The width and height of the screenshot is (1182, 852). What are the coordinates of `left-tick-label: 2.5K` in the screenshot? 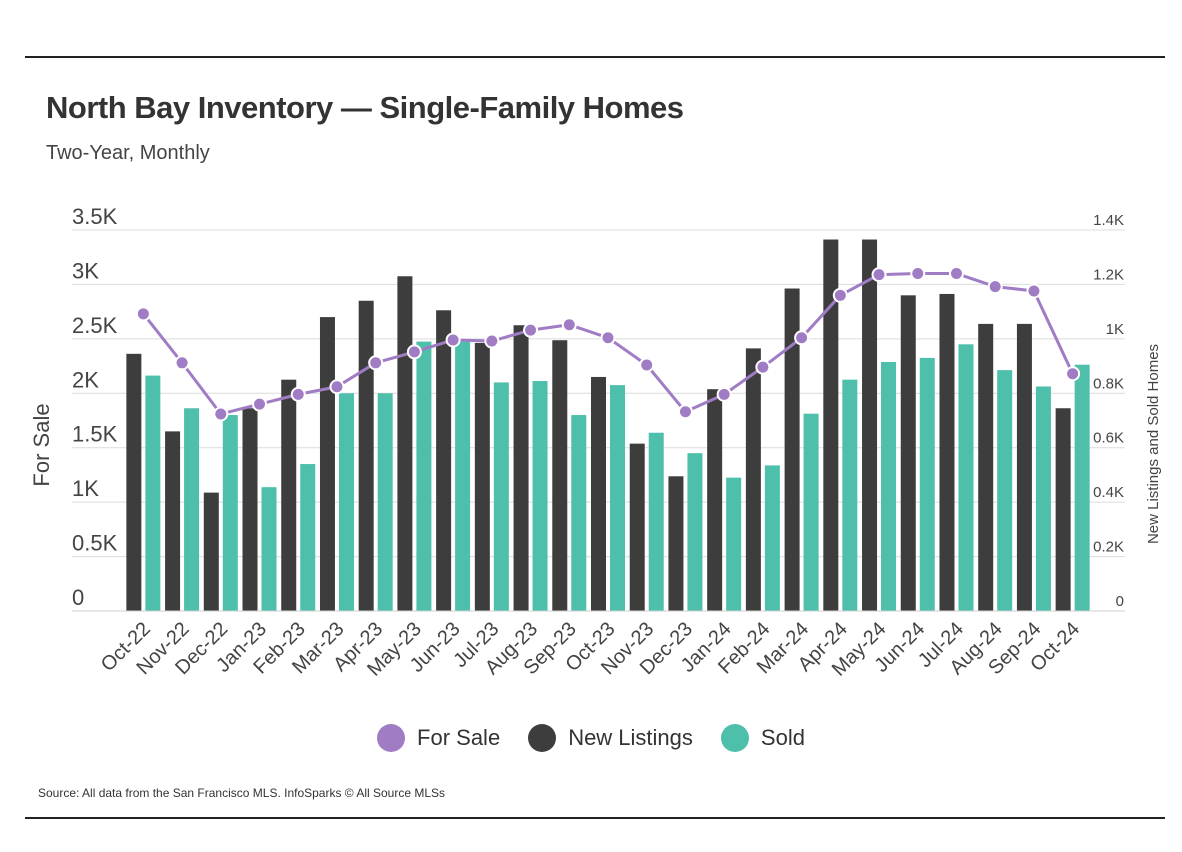 It's located at (95, 325).